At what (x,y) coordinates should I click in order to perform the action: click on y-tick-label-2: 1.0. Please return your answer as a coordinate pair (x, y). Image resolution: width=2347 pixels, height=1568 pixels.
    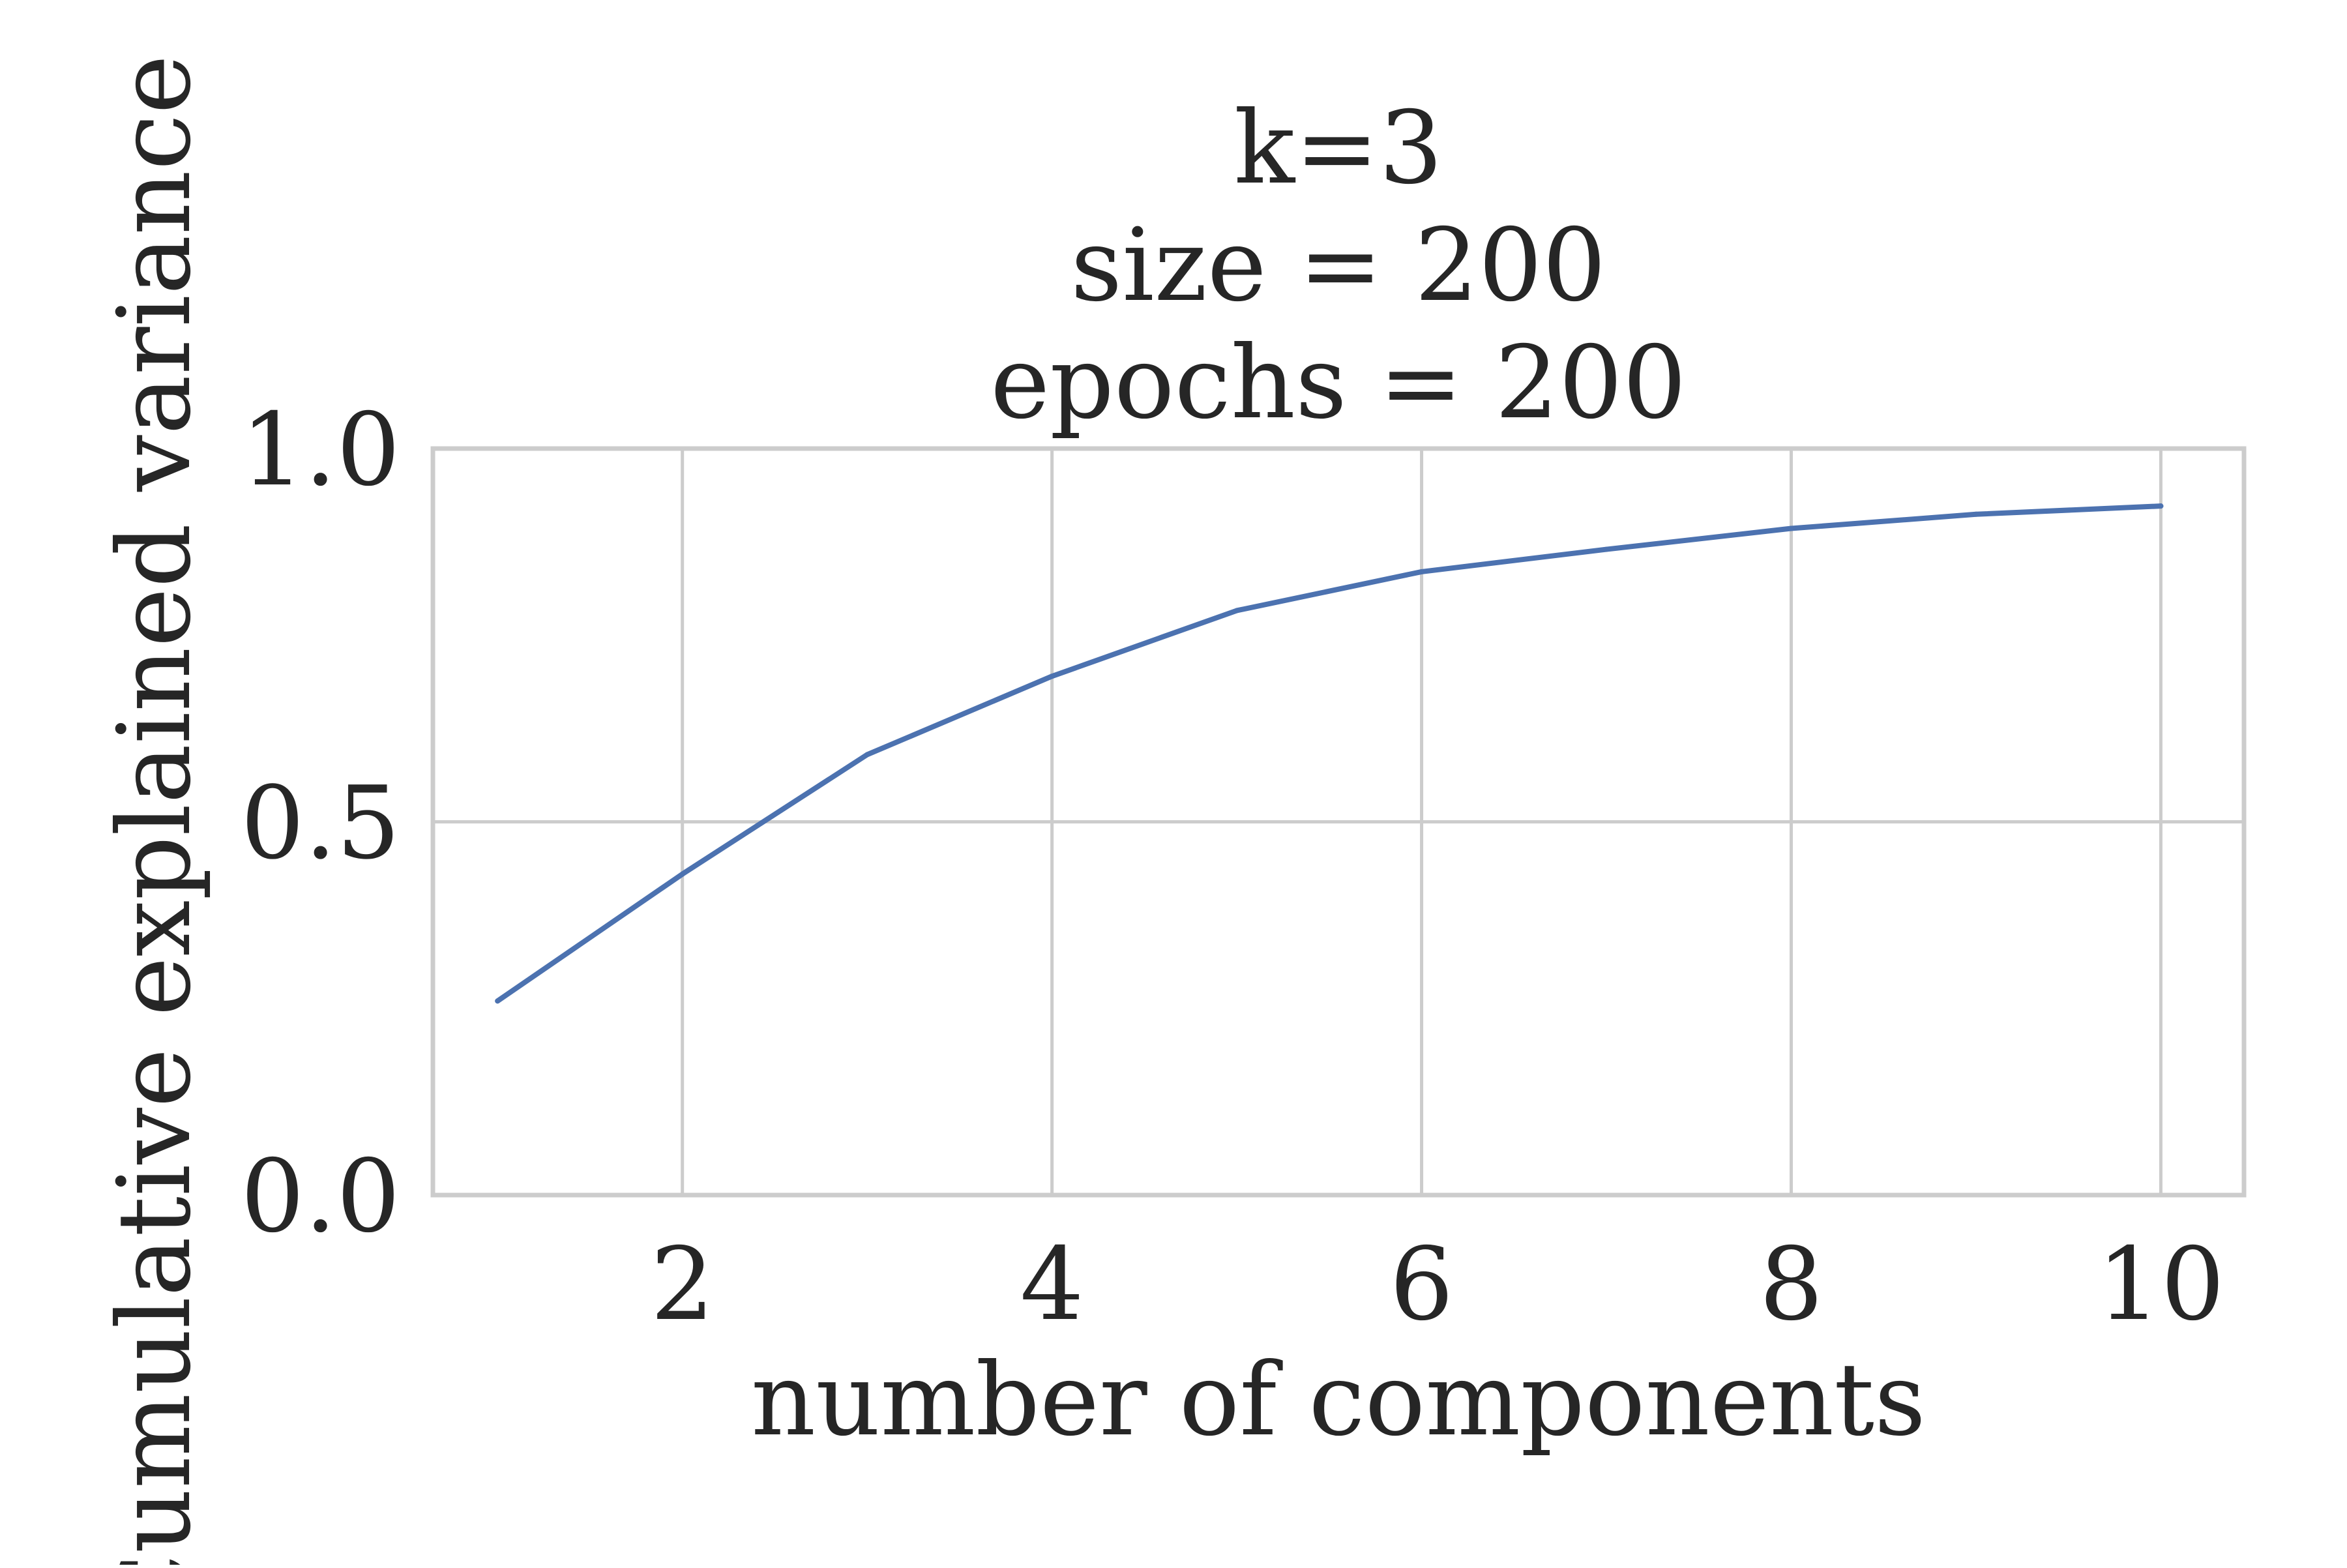
    Looking at the image, I should click on (320, 451).